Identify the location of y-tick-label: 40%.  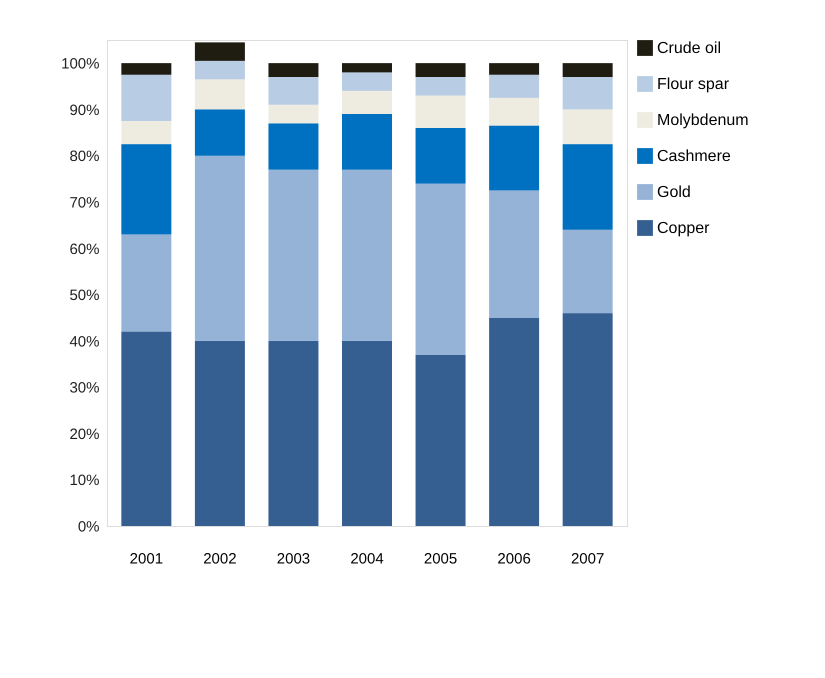
(84, 341).